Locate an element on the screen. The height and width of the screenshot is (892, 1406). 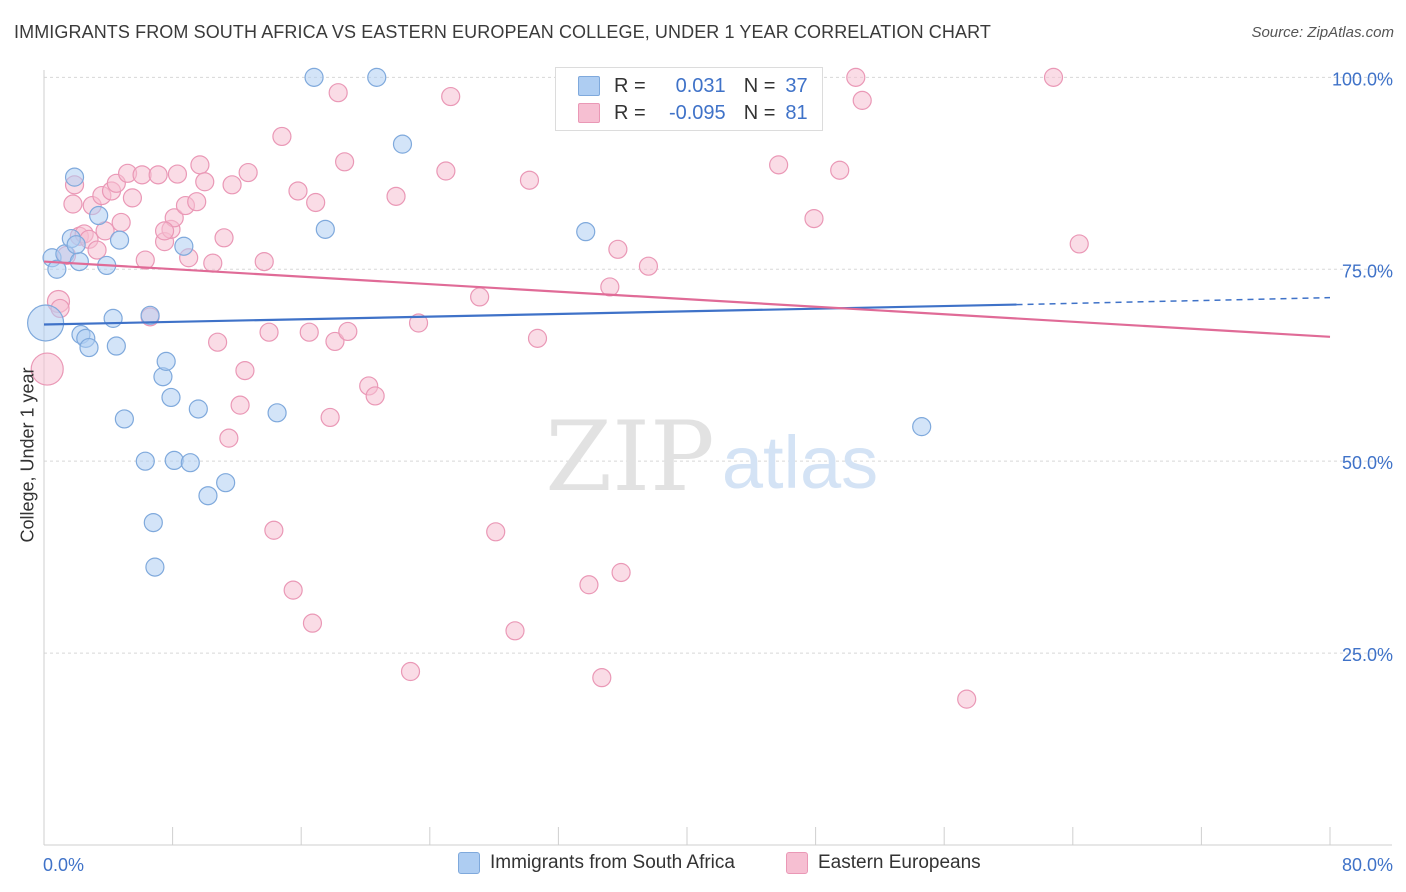
legend-n-value: 81 is located at coordinates (796, 112).